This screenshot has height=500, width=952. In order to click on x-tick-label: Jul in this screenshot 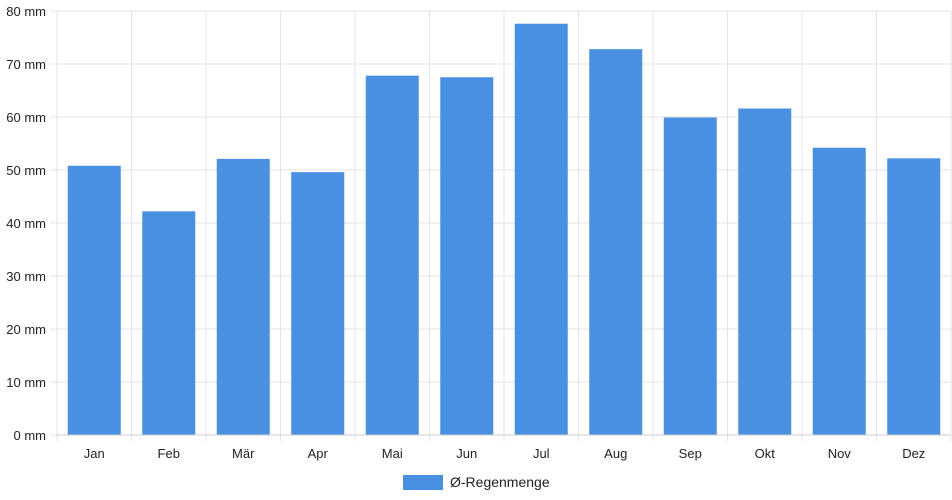, I will do `click(541, 453)`.